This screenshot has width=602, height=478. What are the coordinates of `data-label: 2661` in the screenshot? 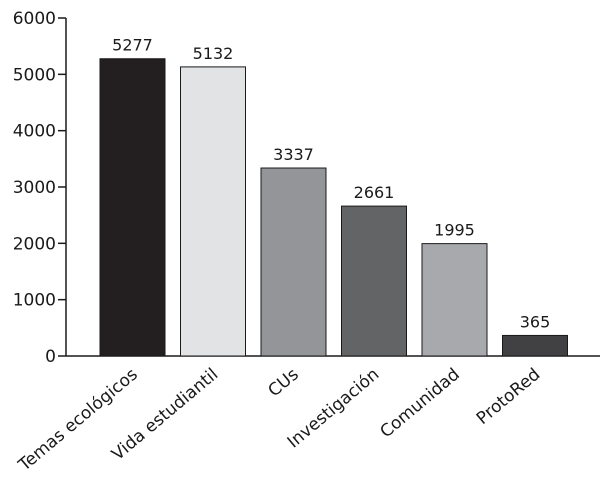 It's located at (374, 192).